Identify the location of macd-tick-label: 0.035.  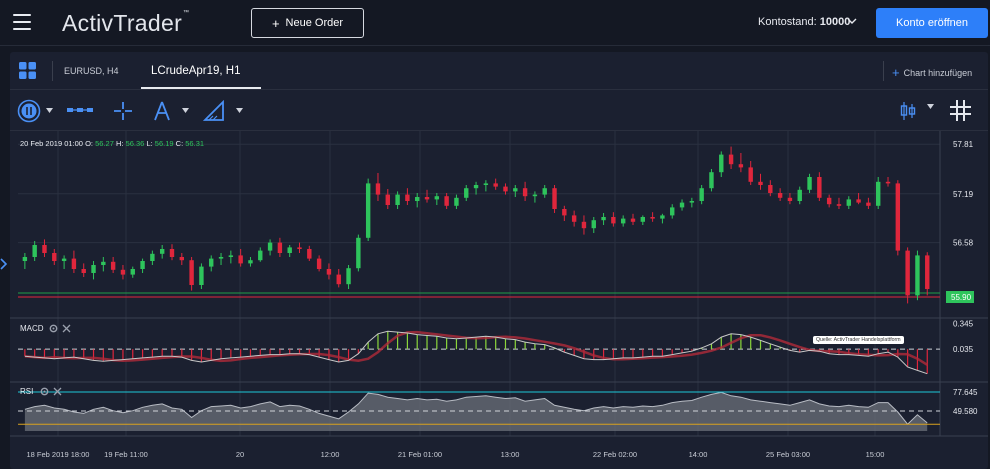
(963, 349).